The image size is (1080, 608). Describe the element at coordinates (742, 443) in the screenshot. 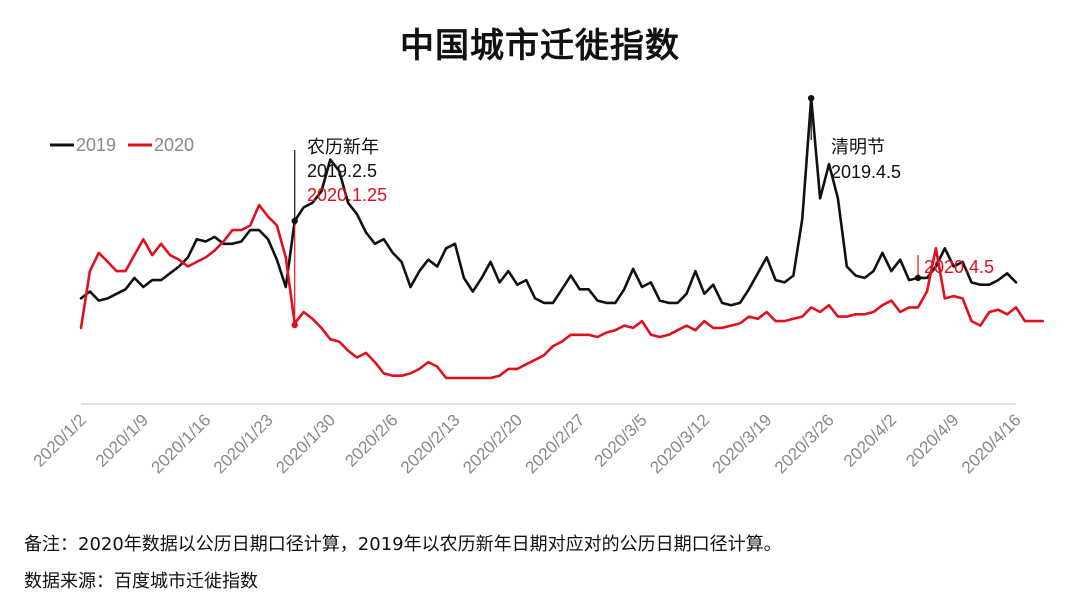

I see `x-tick-label: 2020/3/19` at that location.